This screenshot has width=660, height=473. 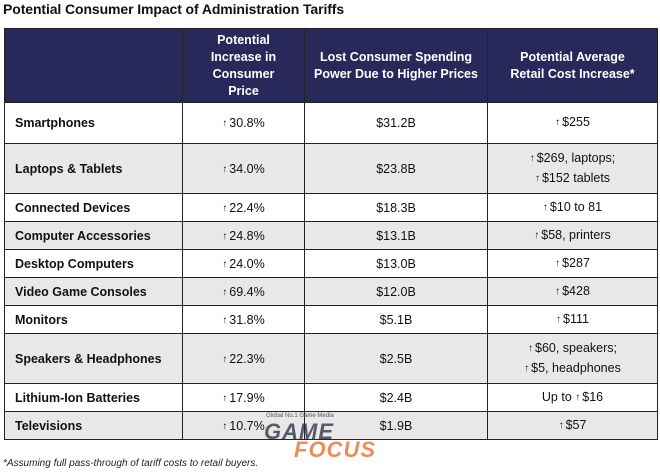 What do you see at coordinates (247, 123) in the screenshot?
I see `price-increase-value: 30.8%` at bounding box center [247, 123].